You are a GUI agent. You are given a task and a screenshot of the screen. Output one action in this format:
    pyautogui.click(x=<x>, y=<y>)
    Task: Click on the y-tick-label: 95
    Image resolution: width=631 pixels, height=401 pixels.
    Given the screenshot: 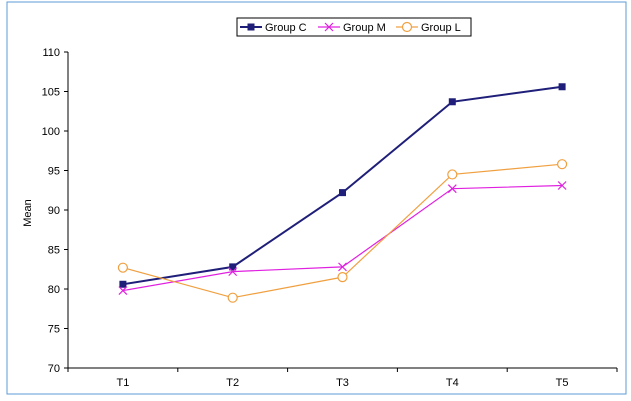 What is the action you would take?
    pyautogui.click(x=54, y=172)
    